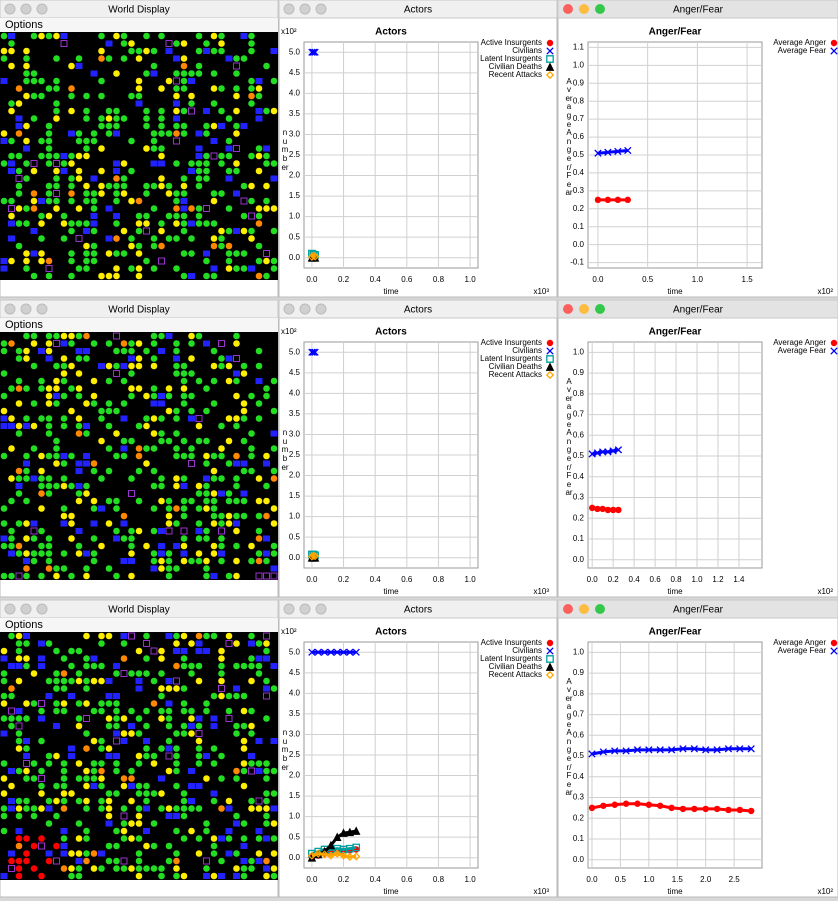 The height and width of the screenshot is (901, 838). What do you see at coordinates (678, 879) in the screenshot?
I see `x-tick-label: 1.5` at bounding box center [678, 879].